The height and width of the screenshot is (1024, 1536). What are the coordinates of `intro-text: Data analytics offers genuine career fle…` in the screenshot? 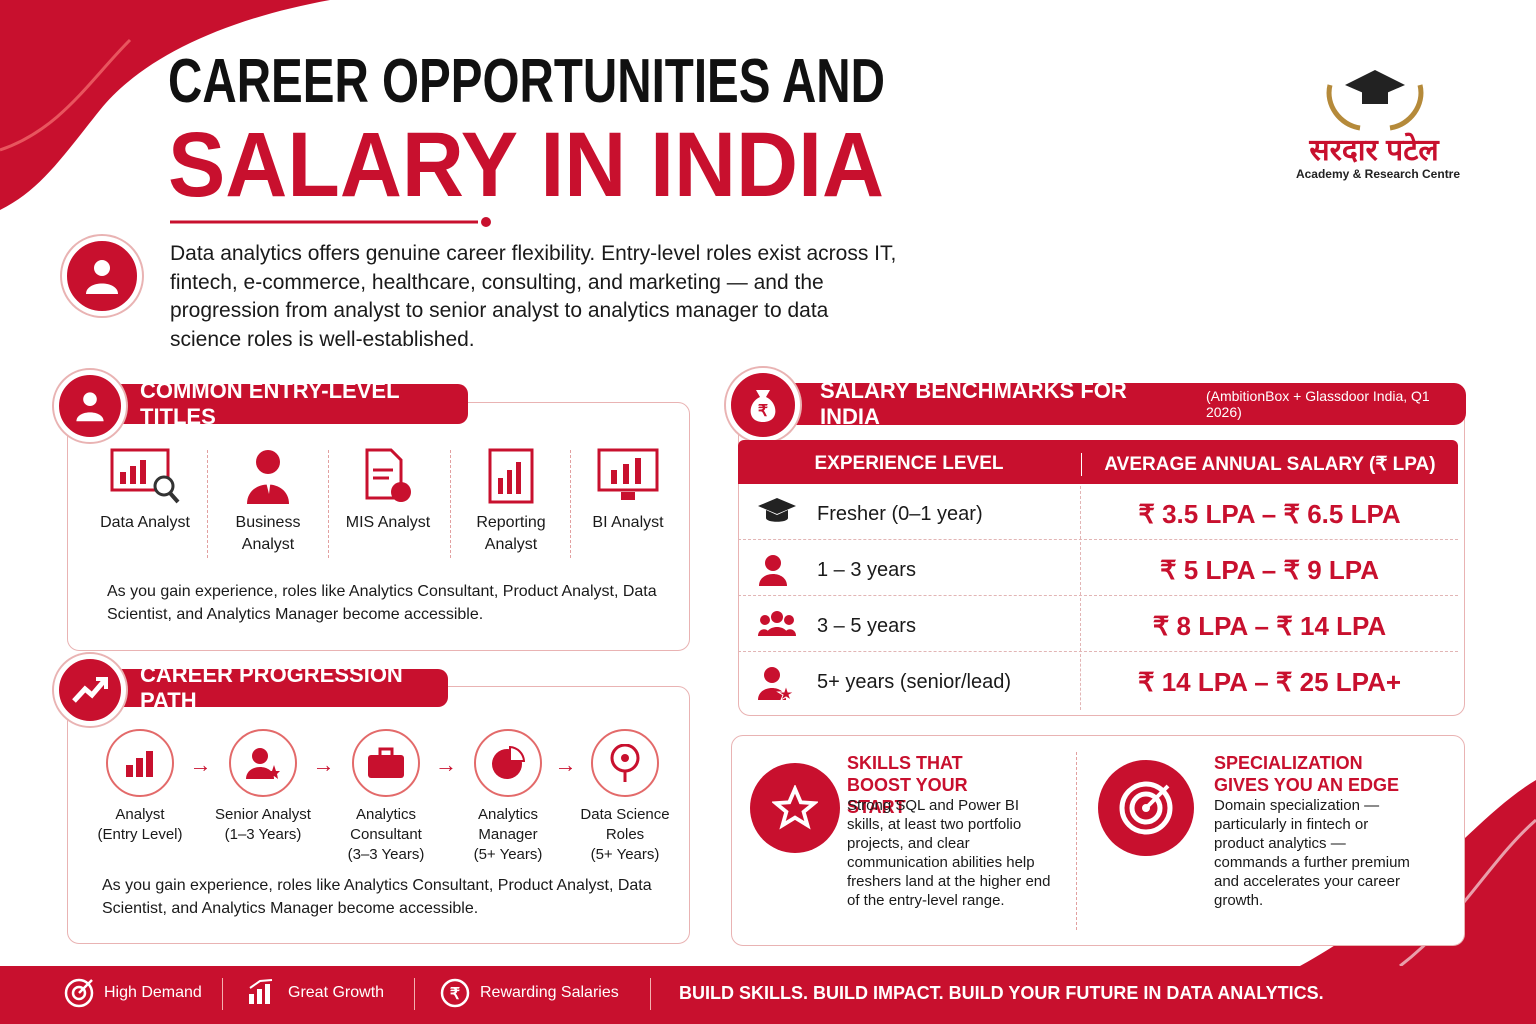 It's located at (533, 296).